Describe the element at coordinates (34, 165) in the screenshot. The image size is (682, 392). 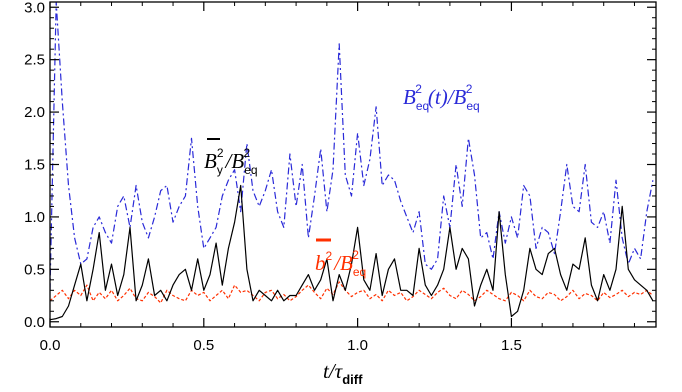
I see `y-tick-label: 1.5` at that location.